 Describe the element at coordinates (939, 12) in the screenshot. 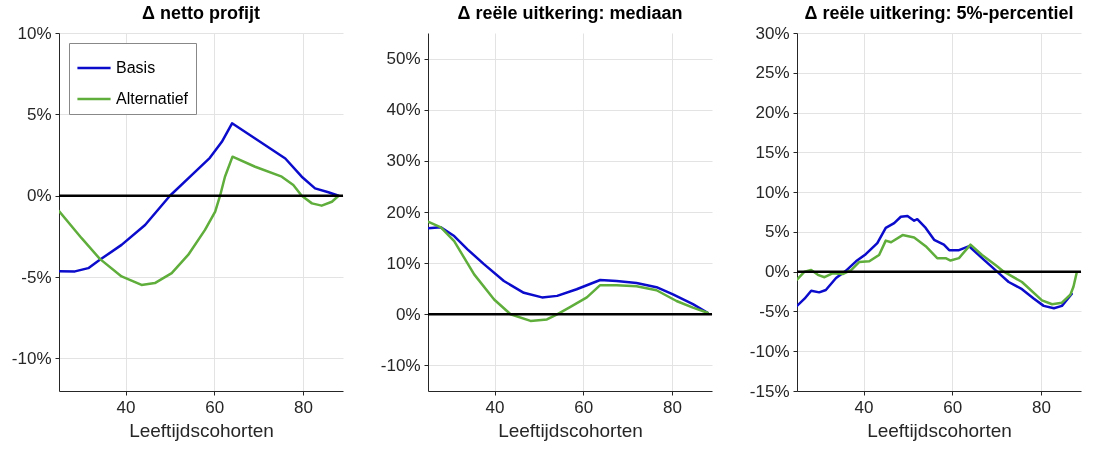

I see `chart-title: Δ reële uitkering: 5%-percentiel` at that location.